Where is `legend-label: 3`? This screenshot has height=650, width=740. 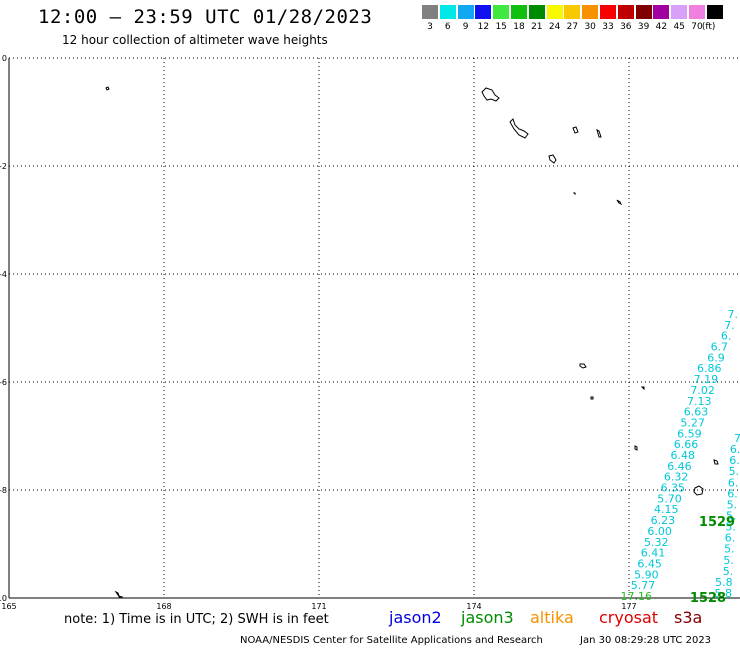 legend-label: 3 is located at coordinates (430, 27).